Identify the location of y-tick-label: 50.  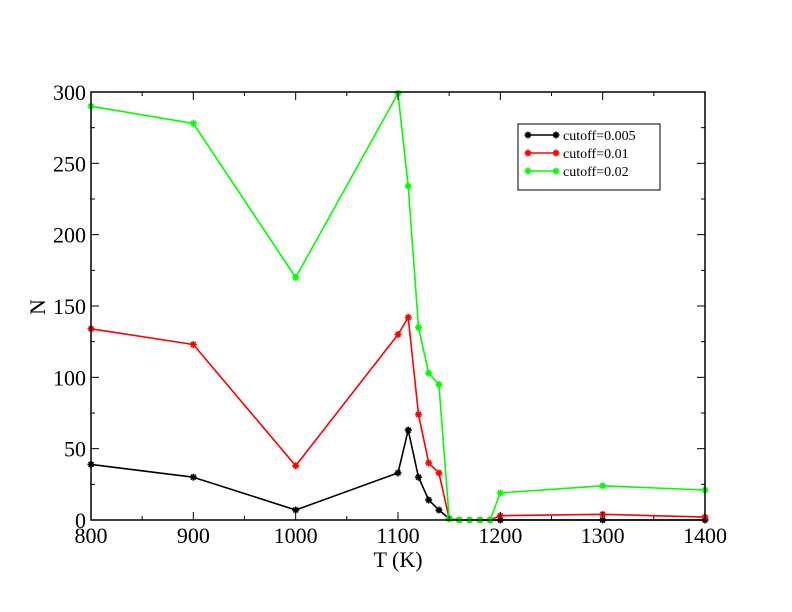
(75, 449).